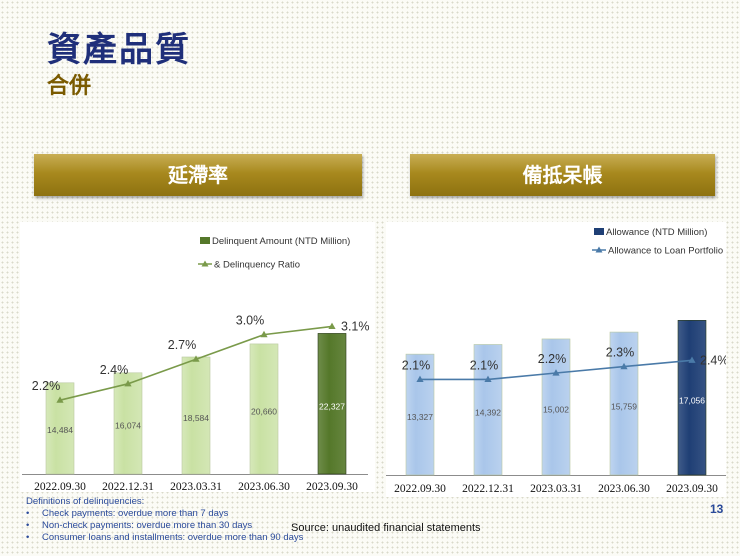  I want to click on definitions-heading: Definitions of delinquencies:, so click(85, 501).